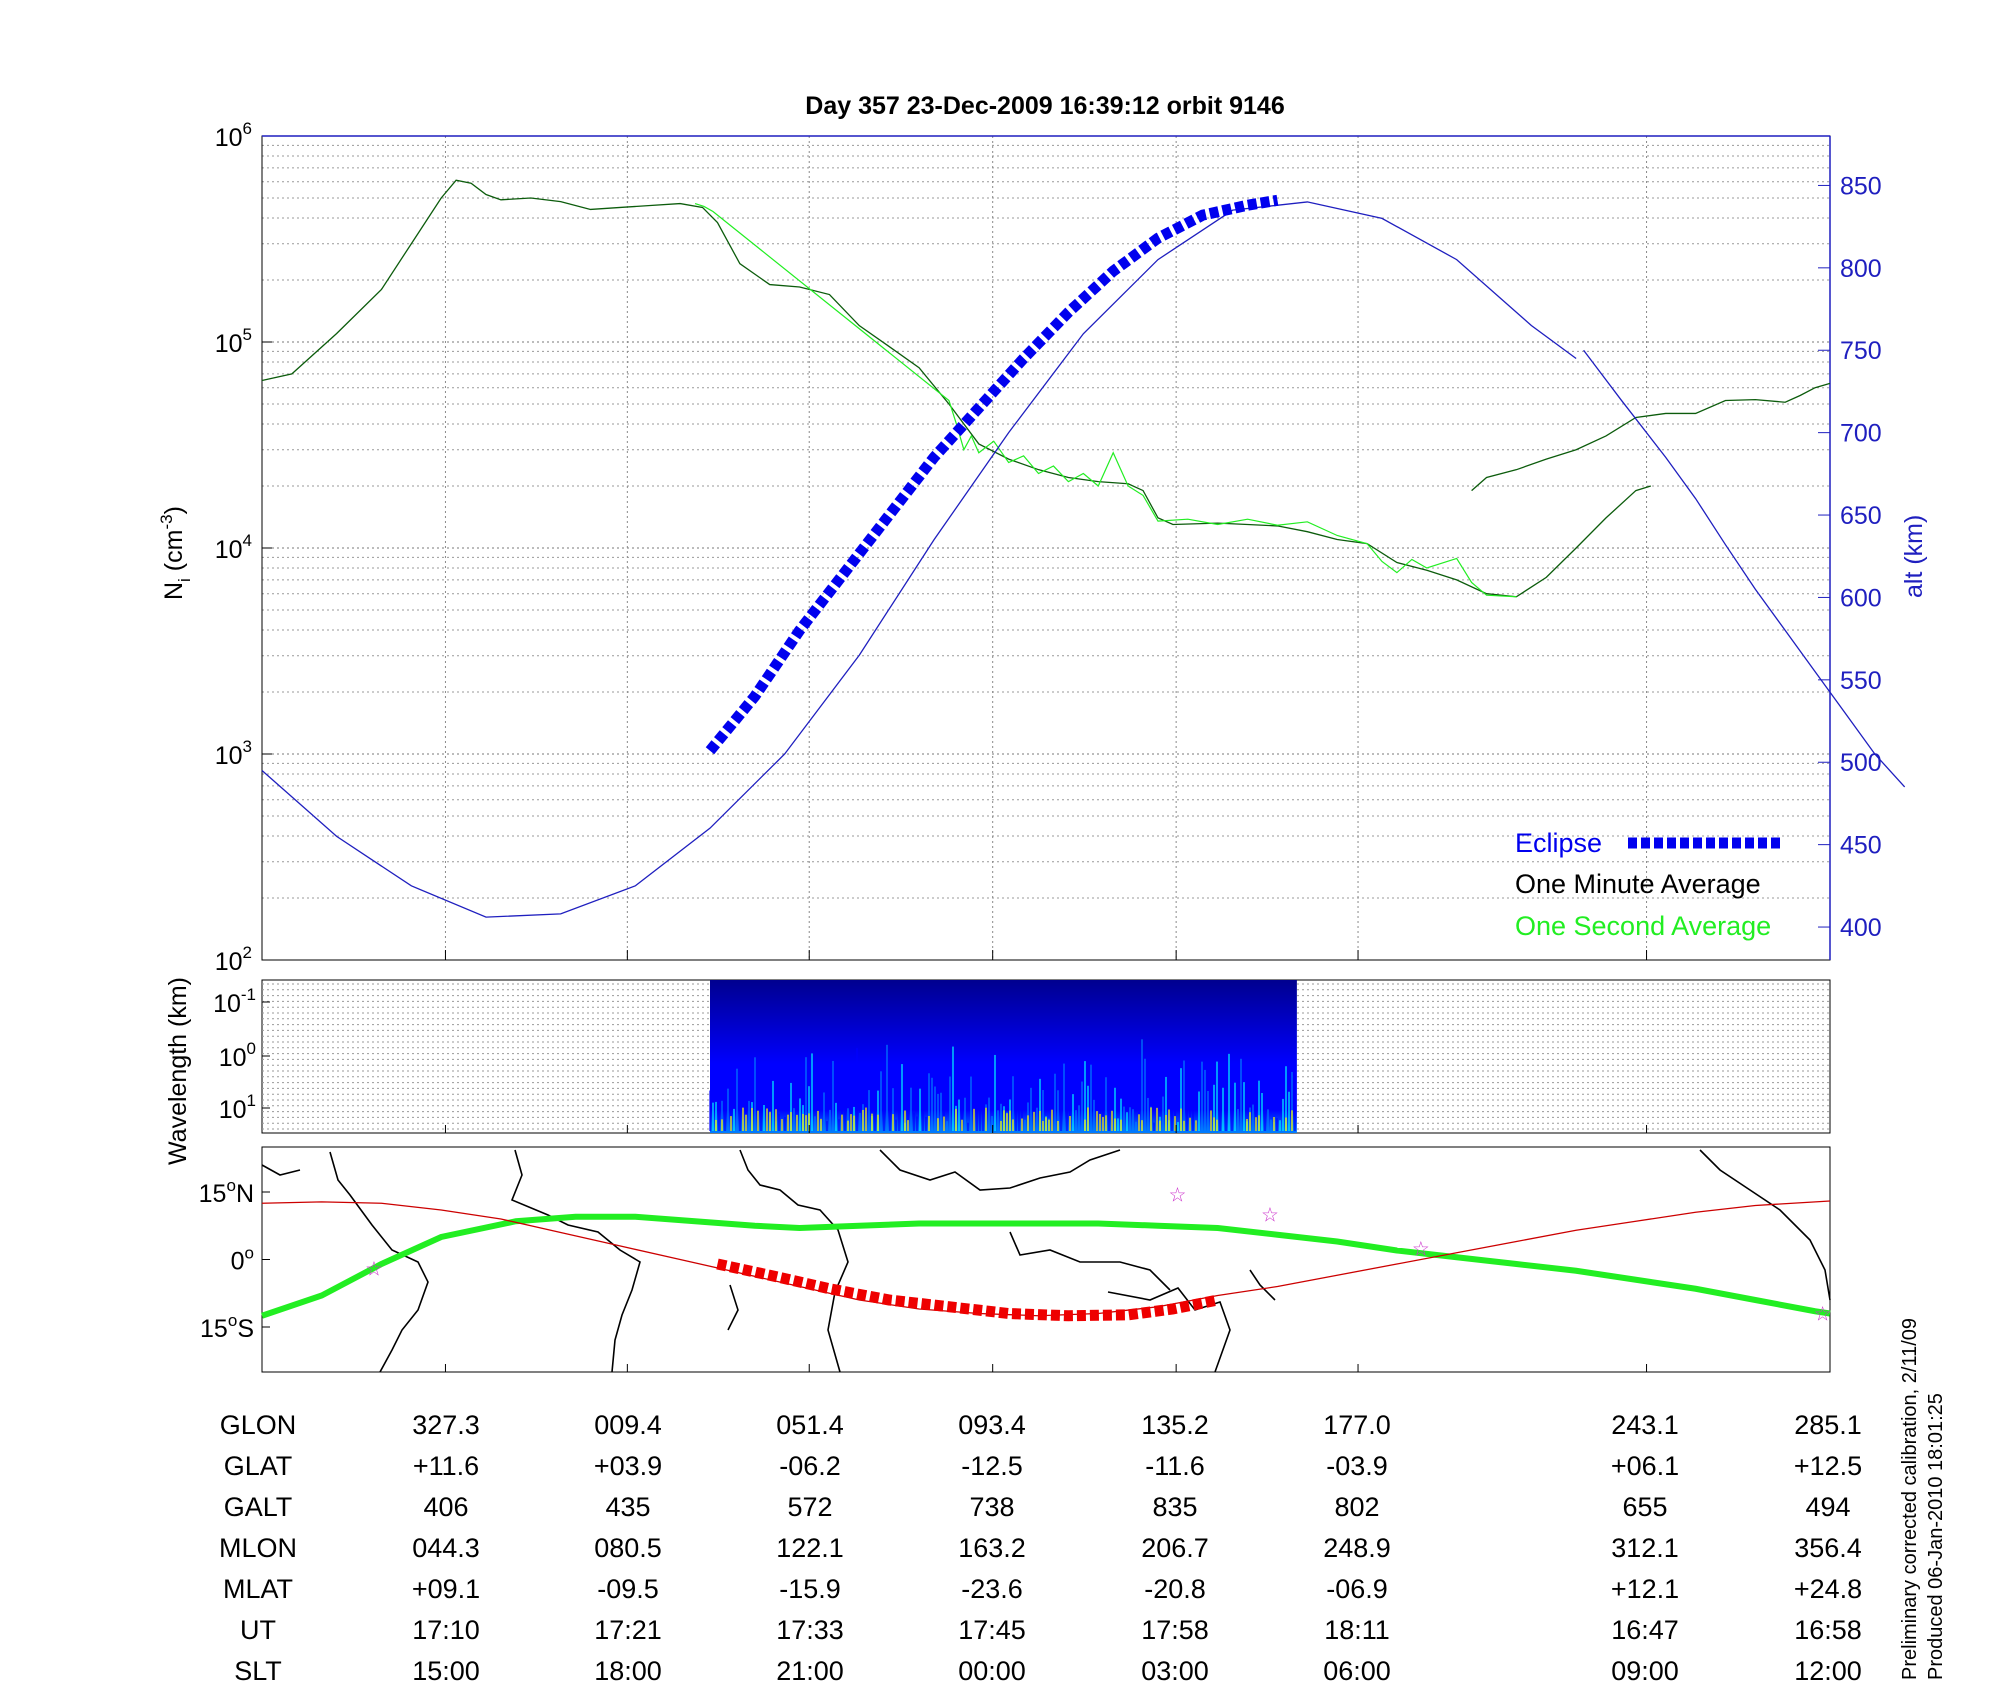  I want to click on series-one-minute-average, so click(1651, 437).